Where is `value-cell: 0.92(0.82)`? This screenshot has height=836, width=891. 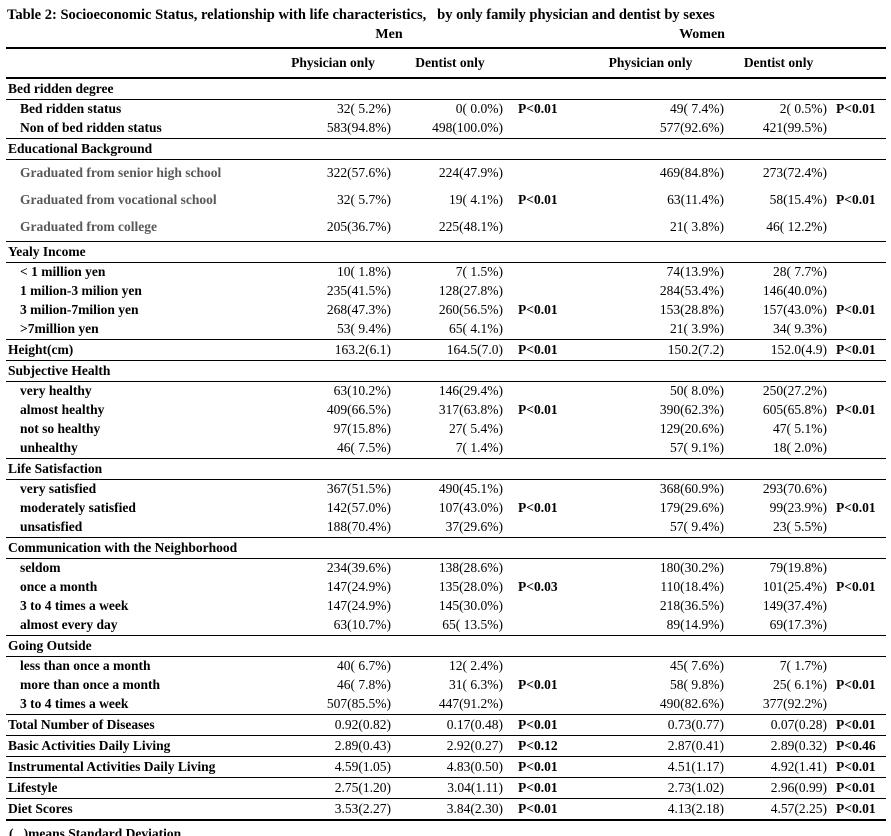 value-cell: 0.92(0.82) is located at coordinates (333, 724).